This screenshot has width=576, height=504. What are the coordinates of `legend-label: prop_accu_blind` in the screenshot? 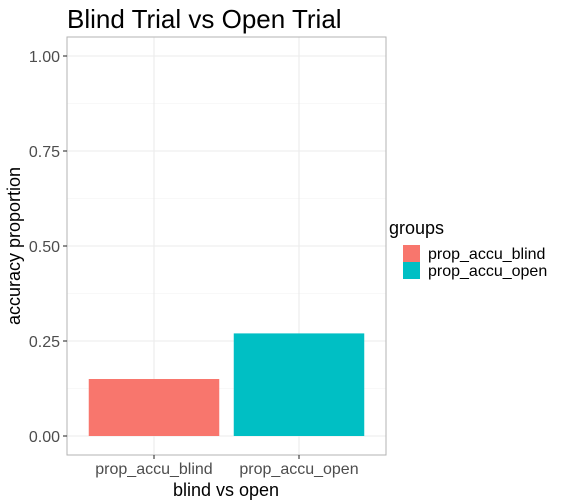 It's located at (486, 254).